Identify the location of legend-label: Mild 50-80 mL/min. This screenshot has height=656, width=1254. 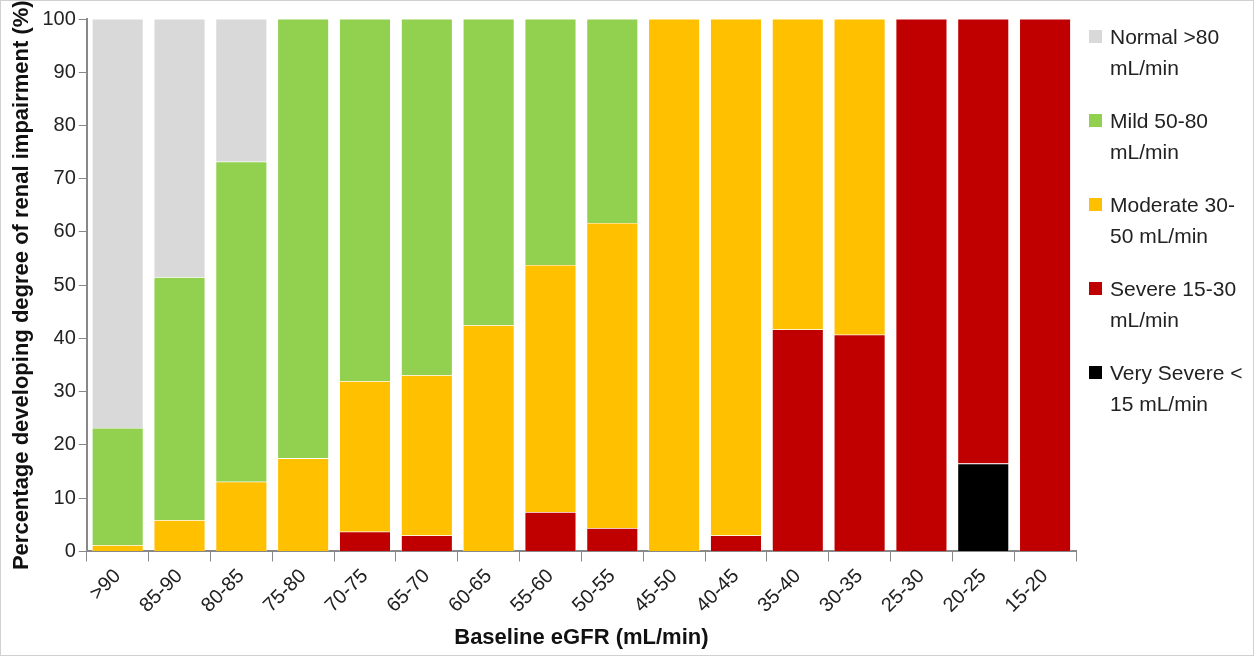
(1160, 136).